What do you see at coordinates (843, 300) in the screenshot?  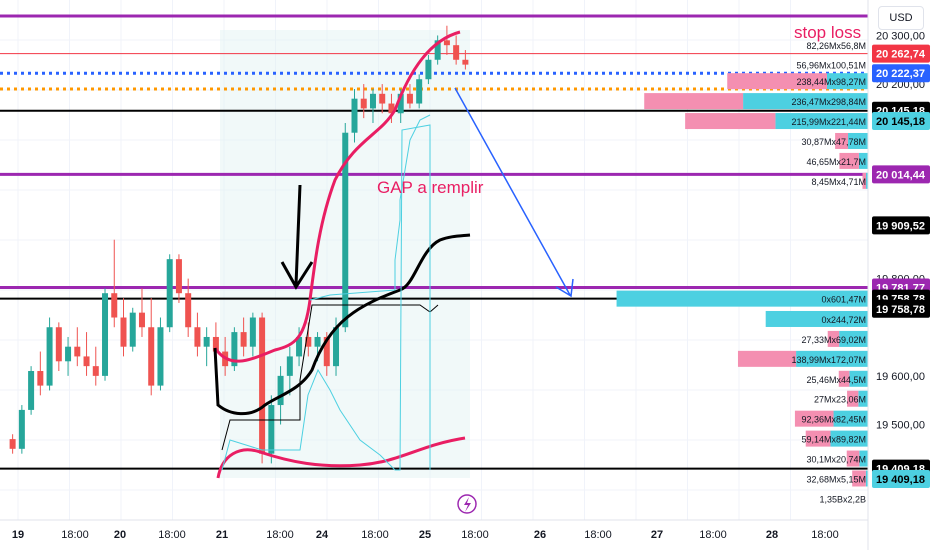 I see `volume-label: 0x601,47M` at bounding box center [843, 300].